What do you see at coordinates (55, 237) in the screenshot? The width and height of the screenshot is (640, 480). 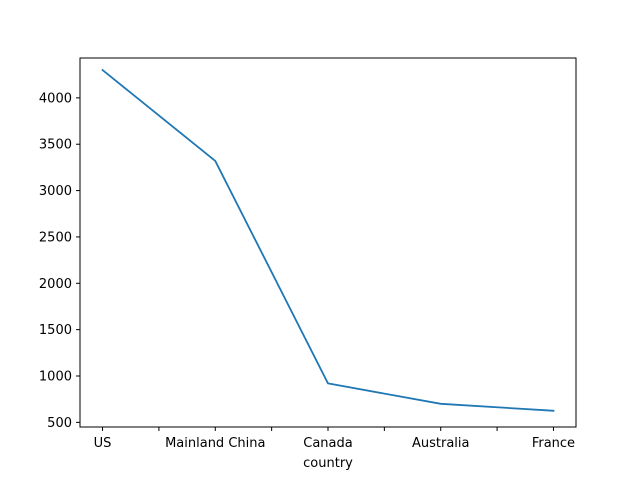 I see `y-tick-label: 2500` at bounding box center [55, 237].